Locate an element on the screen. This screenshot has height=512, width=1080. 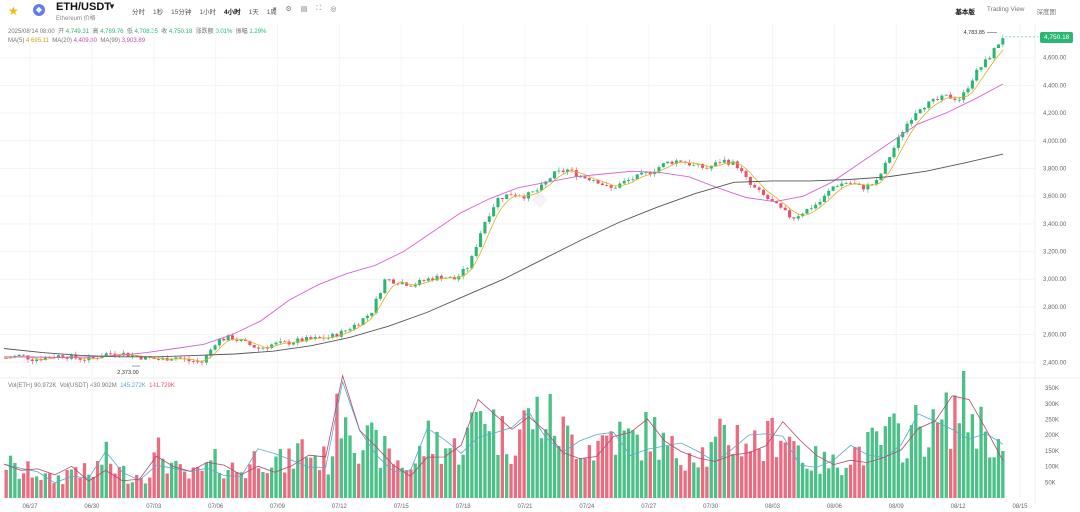
interval-tab: 分时 is located at coordinates (138, 12).